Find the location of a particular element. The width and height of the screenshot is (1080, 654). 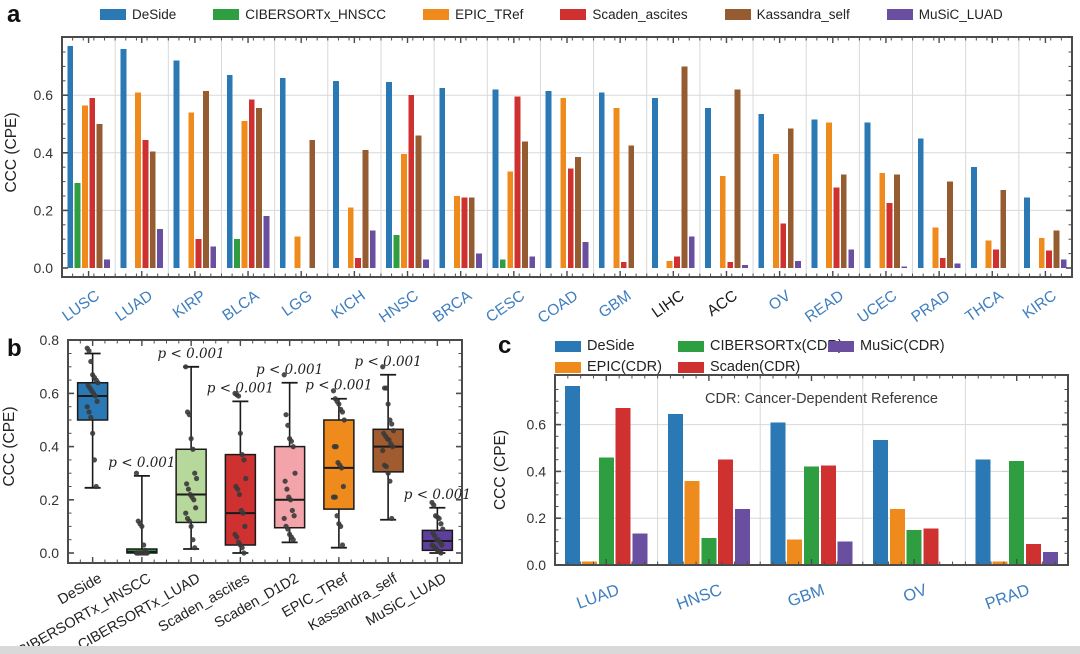

category-label-HNSC: HNSC is located at coordinates (399, 306).